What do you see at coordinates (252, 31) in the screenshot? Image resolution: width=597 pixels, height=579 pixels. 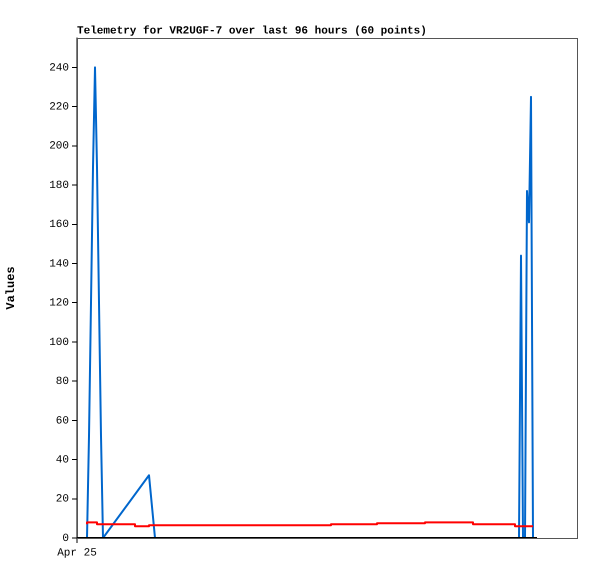 I see `chart-title: Telemetry for VR2UGF-7 over last 96 hours (60 points)` at bounding box center [252, 31].